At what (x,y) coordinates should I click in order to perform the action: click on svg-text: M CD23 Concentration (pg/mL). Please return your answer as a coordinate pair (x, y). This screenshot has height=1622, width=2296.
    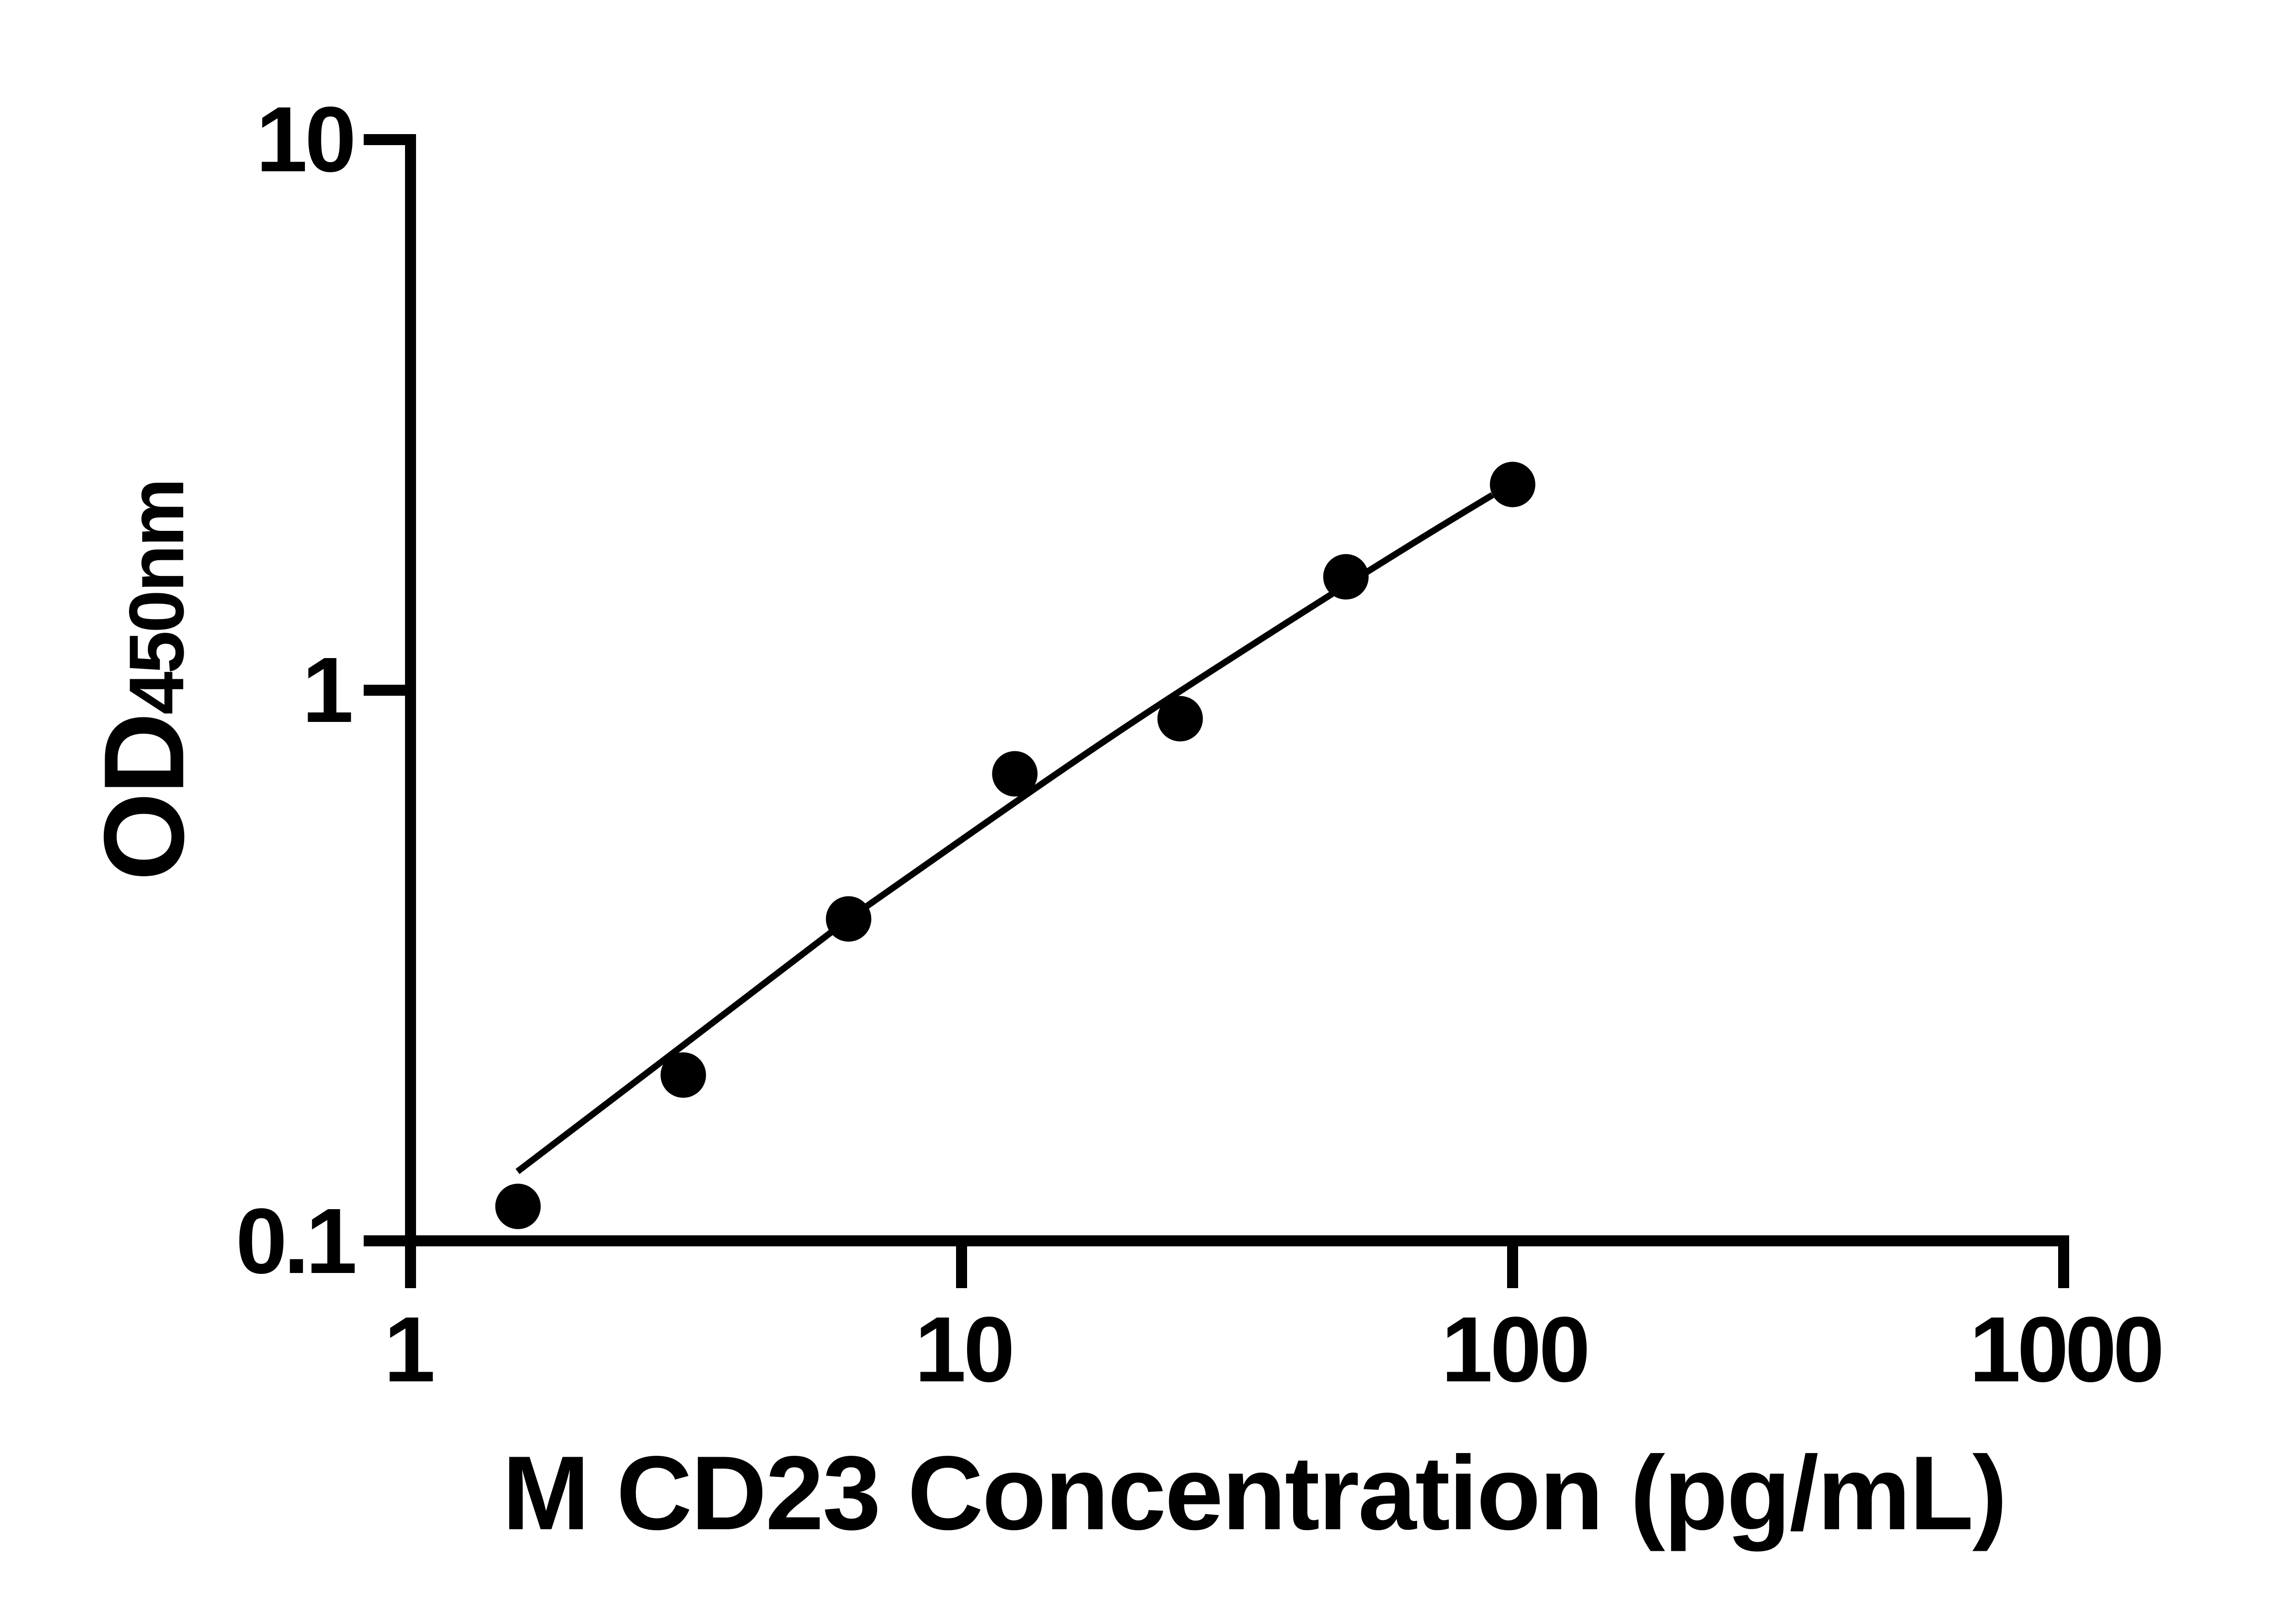
    Looking at the image, I should click on (1254, 1493).